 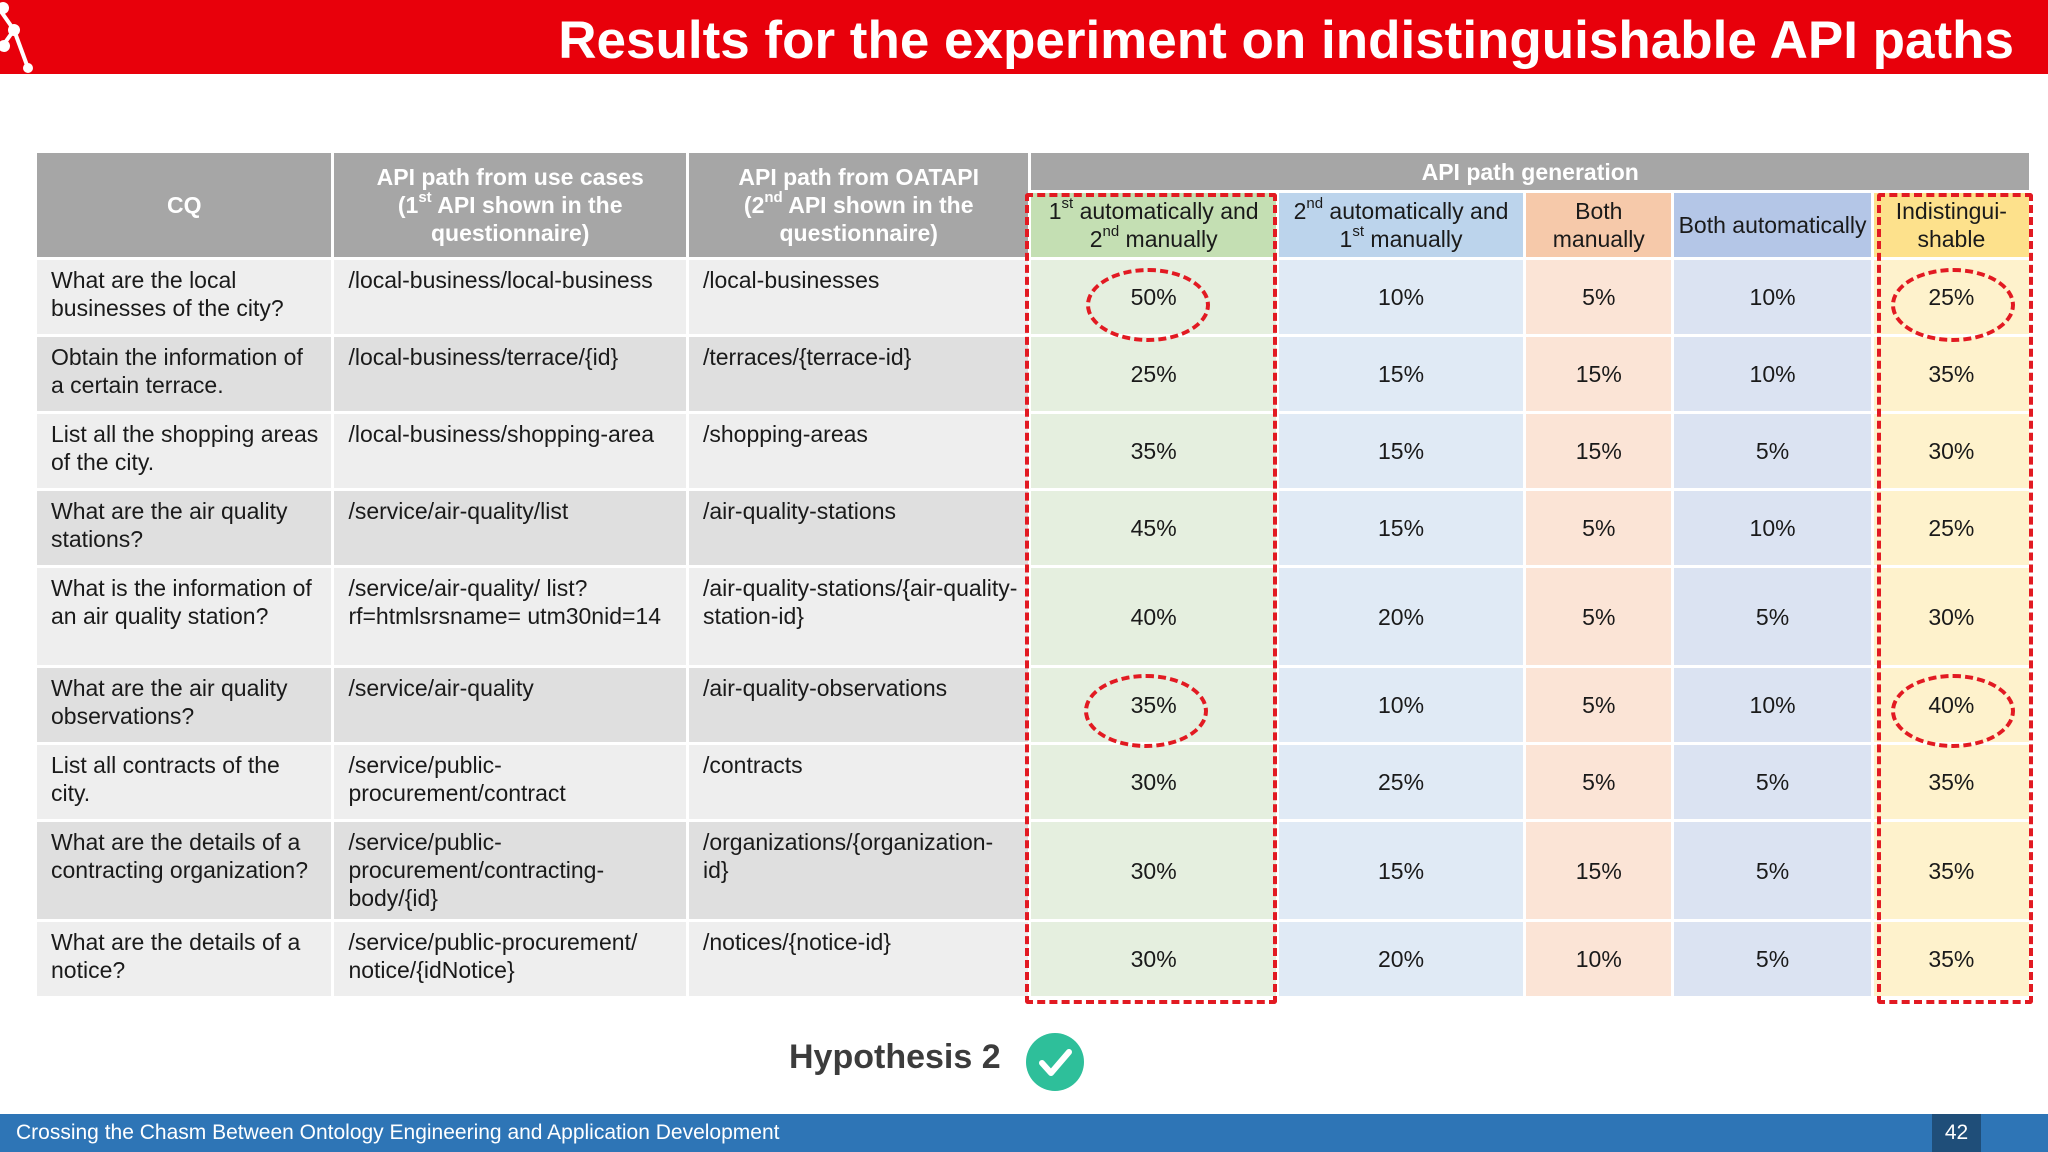 I want to click on header-both-automatically: Both automatically, so click(x=1772, y=225).